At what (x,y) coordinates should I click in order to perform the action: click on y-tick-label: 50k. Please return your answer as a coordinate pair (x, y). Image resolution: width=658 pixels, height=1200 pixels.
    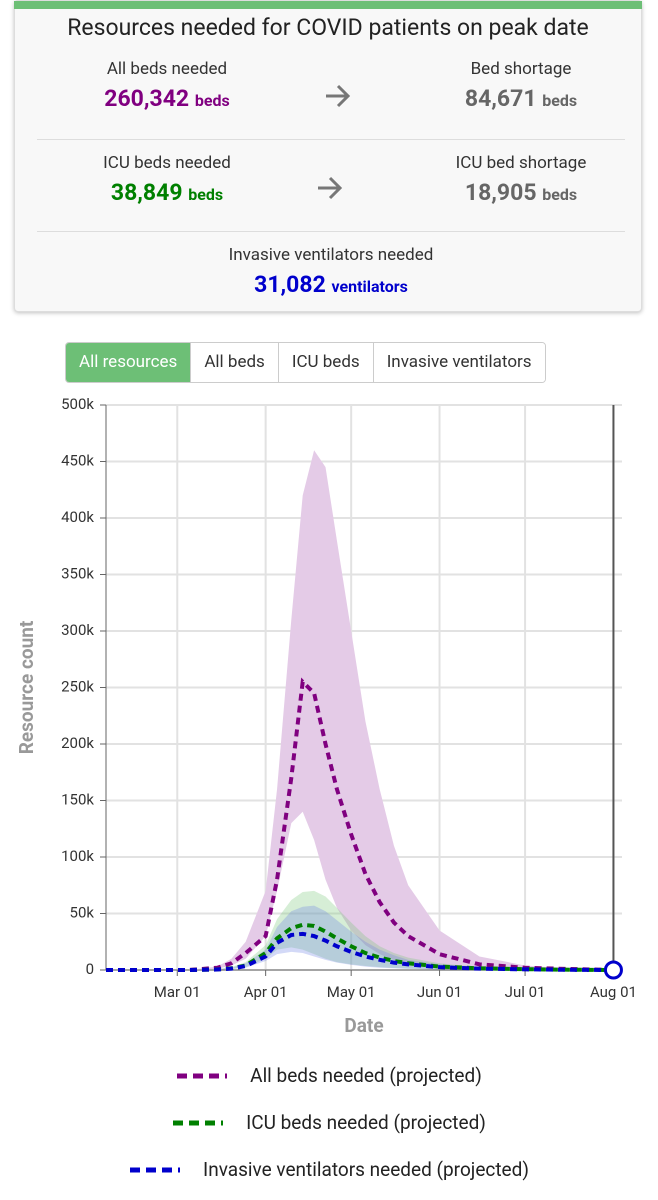
    Looking at the image, I should click on (82, 912).